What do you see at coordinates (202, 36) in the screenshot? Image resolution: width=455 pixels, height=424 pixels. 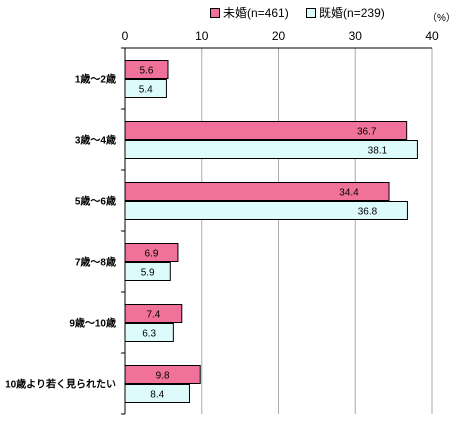 I see `x-tick-label: 10` at bounding box center [202, 36].